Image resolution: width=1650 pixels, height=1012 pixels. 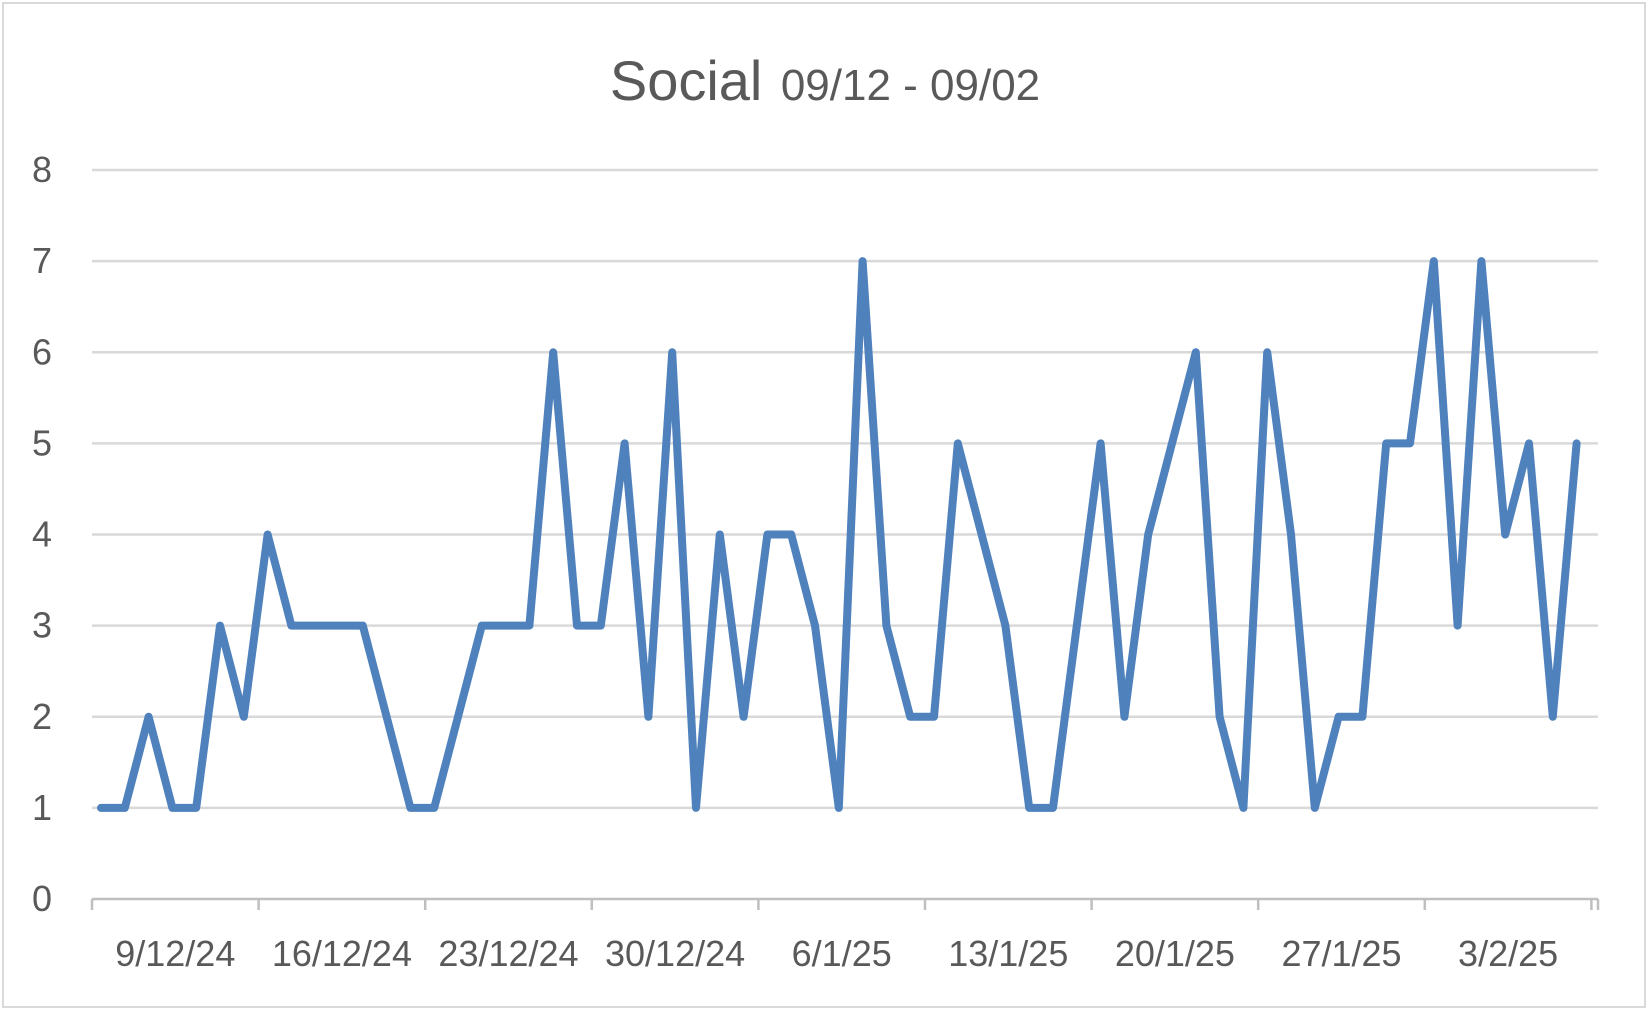 I want to click on y-axis: 0 1 2 3 4 5 6 7 8, so click(x=42, y=534).